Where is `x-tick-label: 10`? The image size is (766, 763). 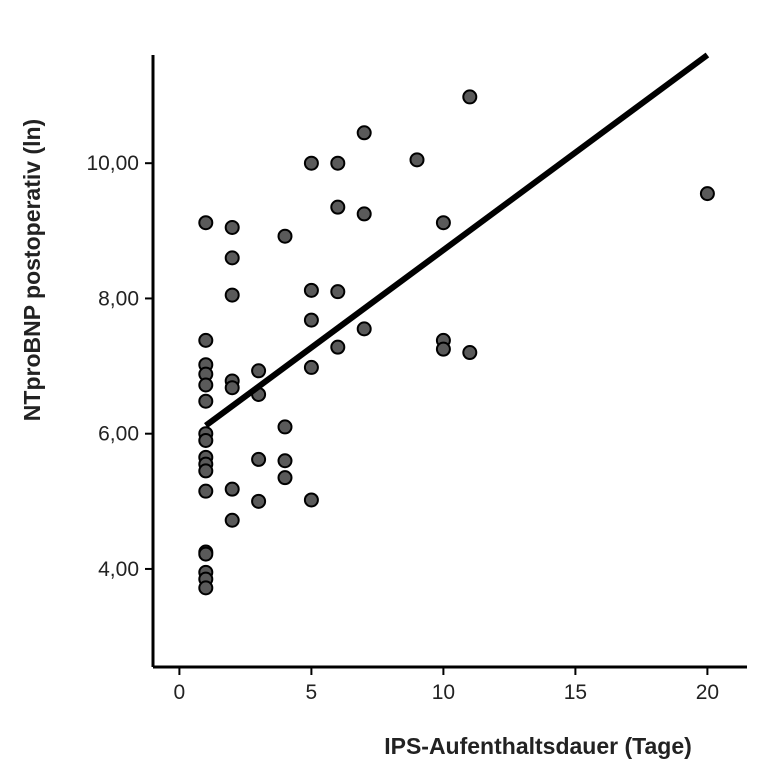
x-tick-label: 10 is located at coordinates (443, 692).